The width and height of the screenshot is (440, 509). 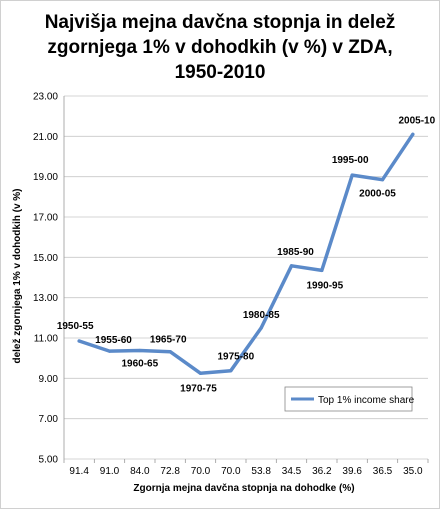 What do you see at coordinates (295, 252) in the screenshot?
I see `data-label: 1985-90` at bounding box center [295, 252].